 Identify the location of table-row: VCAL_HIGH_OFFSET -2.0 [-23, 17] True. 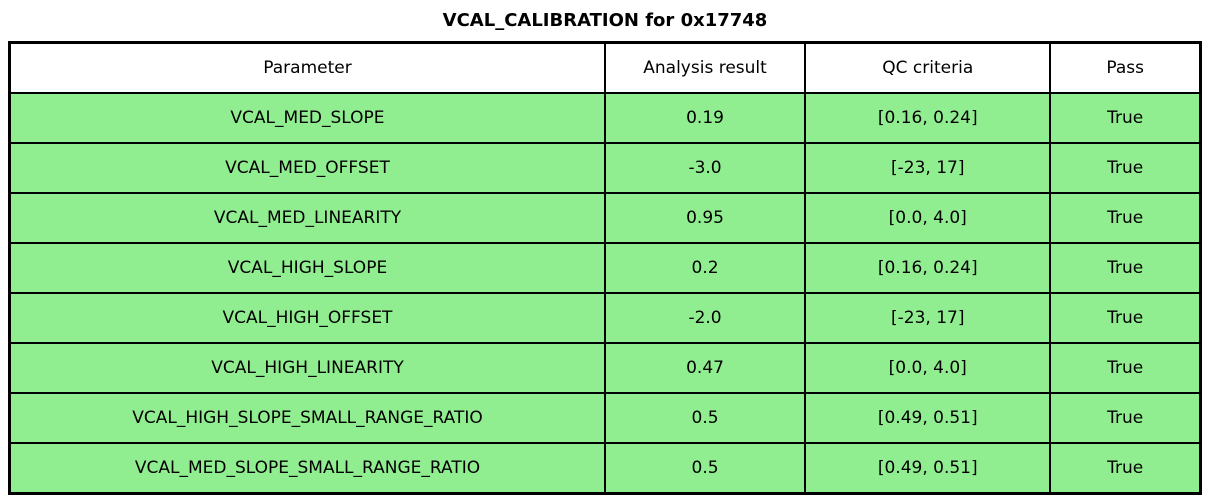
(605, 318).